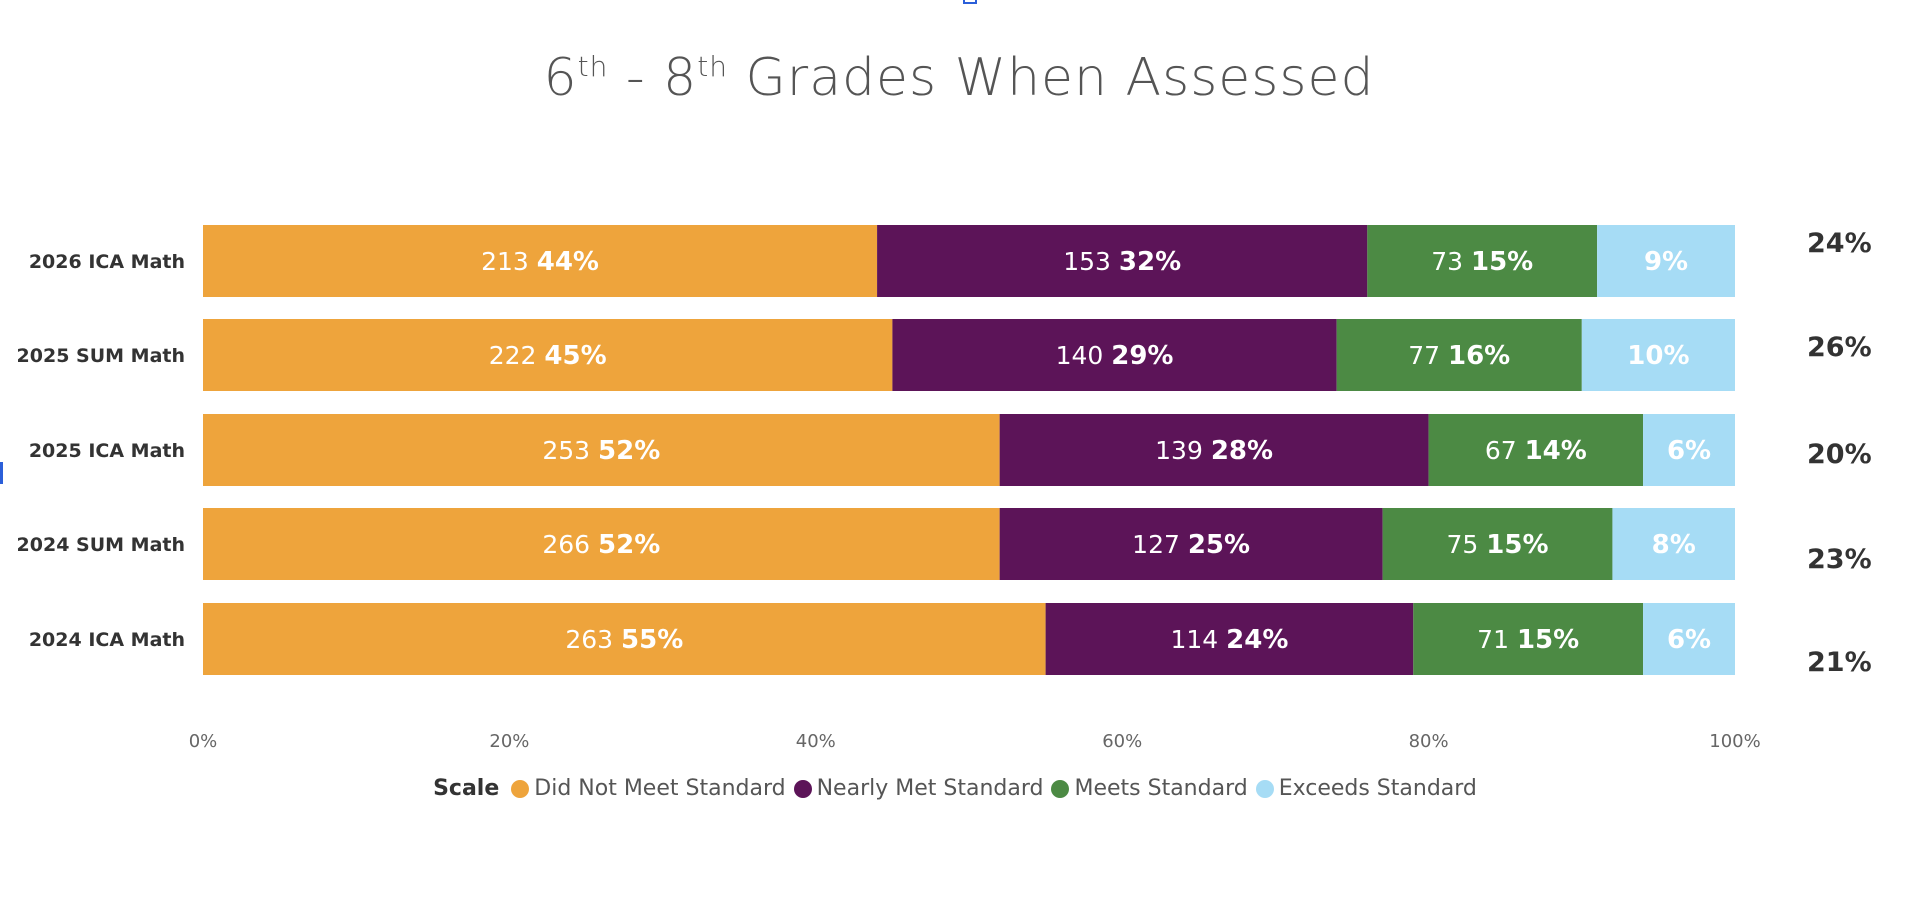 This screenshot has height=912, width=1918. Describe the element at coordinates (653, 78) in the screenshot. I see `title-mid: - 8` at that location.